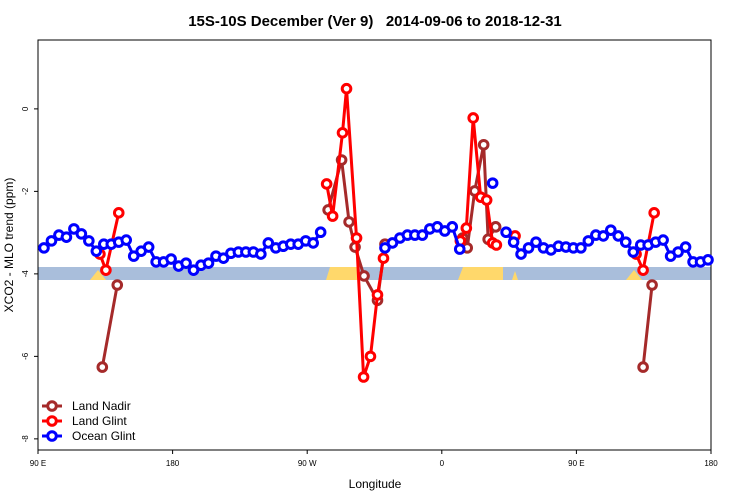  What do you see at coordinates (442, 463) in the screenshot?
I see `x-tick-label: 0` at bounding box center [442, 463].